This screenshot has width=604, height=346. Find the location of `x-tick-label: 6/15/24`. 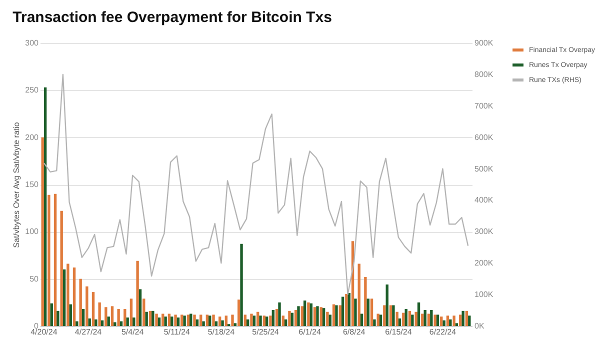

x-tick-label: 6/15/24 is located at coordinates (398, 332).